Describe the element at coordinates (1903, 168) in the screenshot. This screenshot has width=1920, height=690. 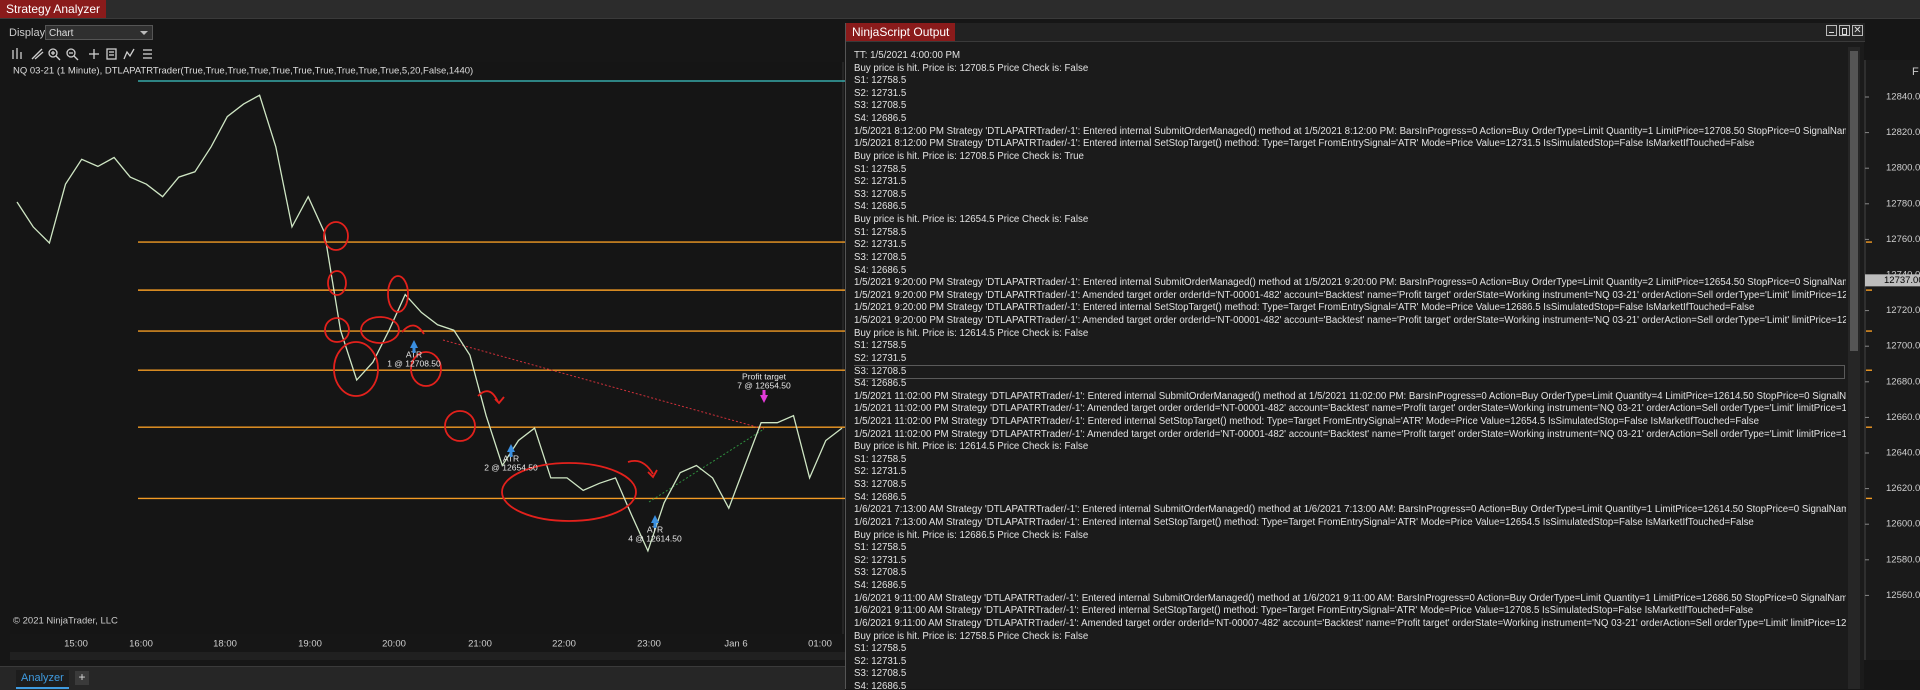
I see `y-tick-label: 12800.00` at that location.